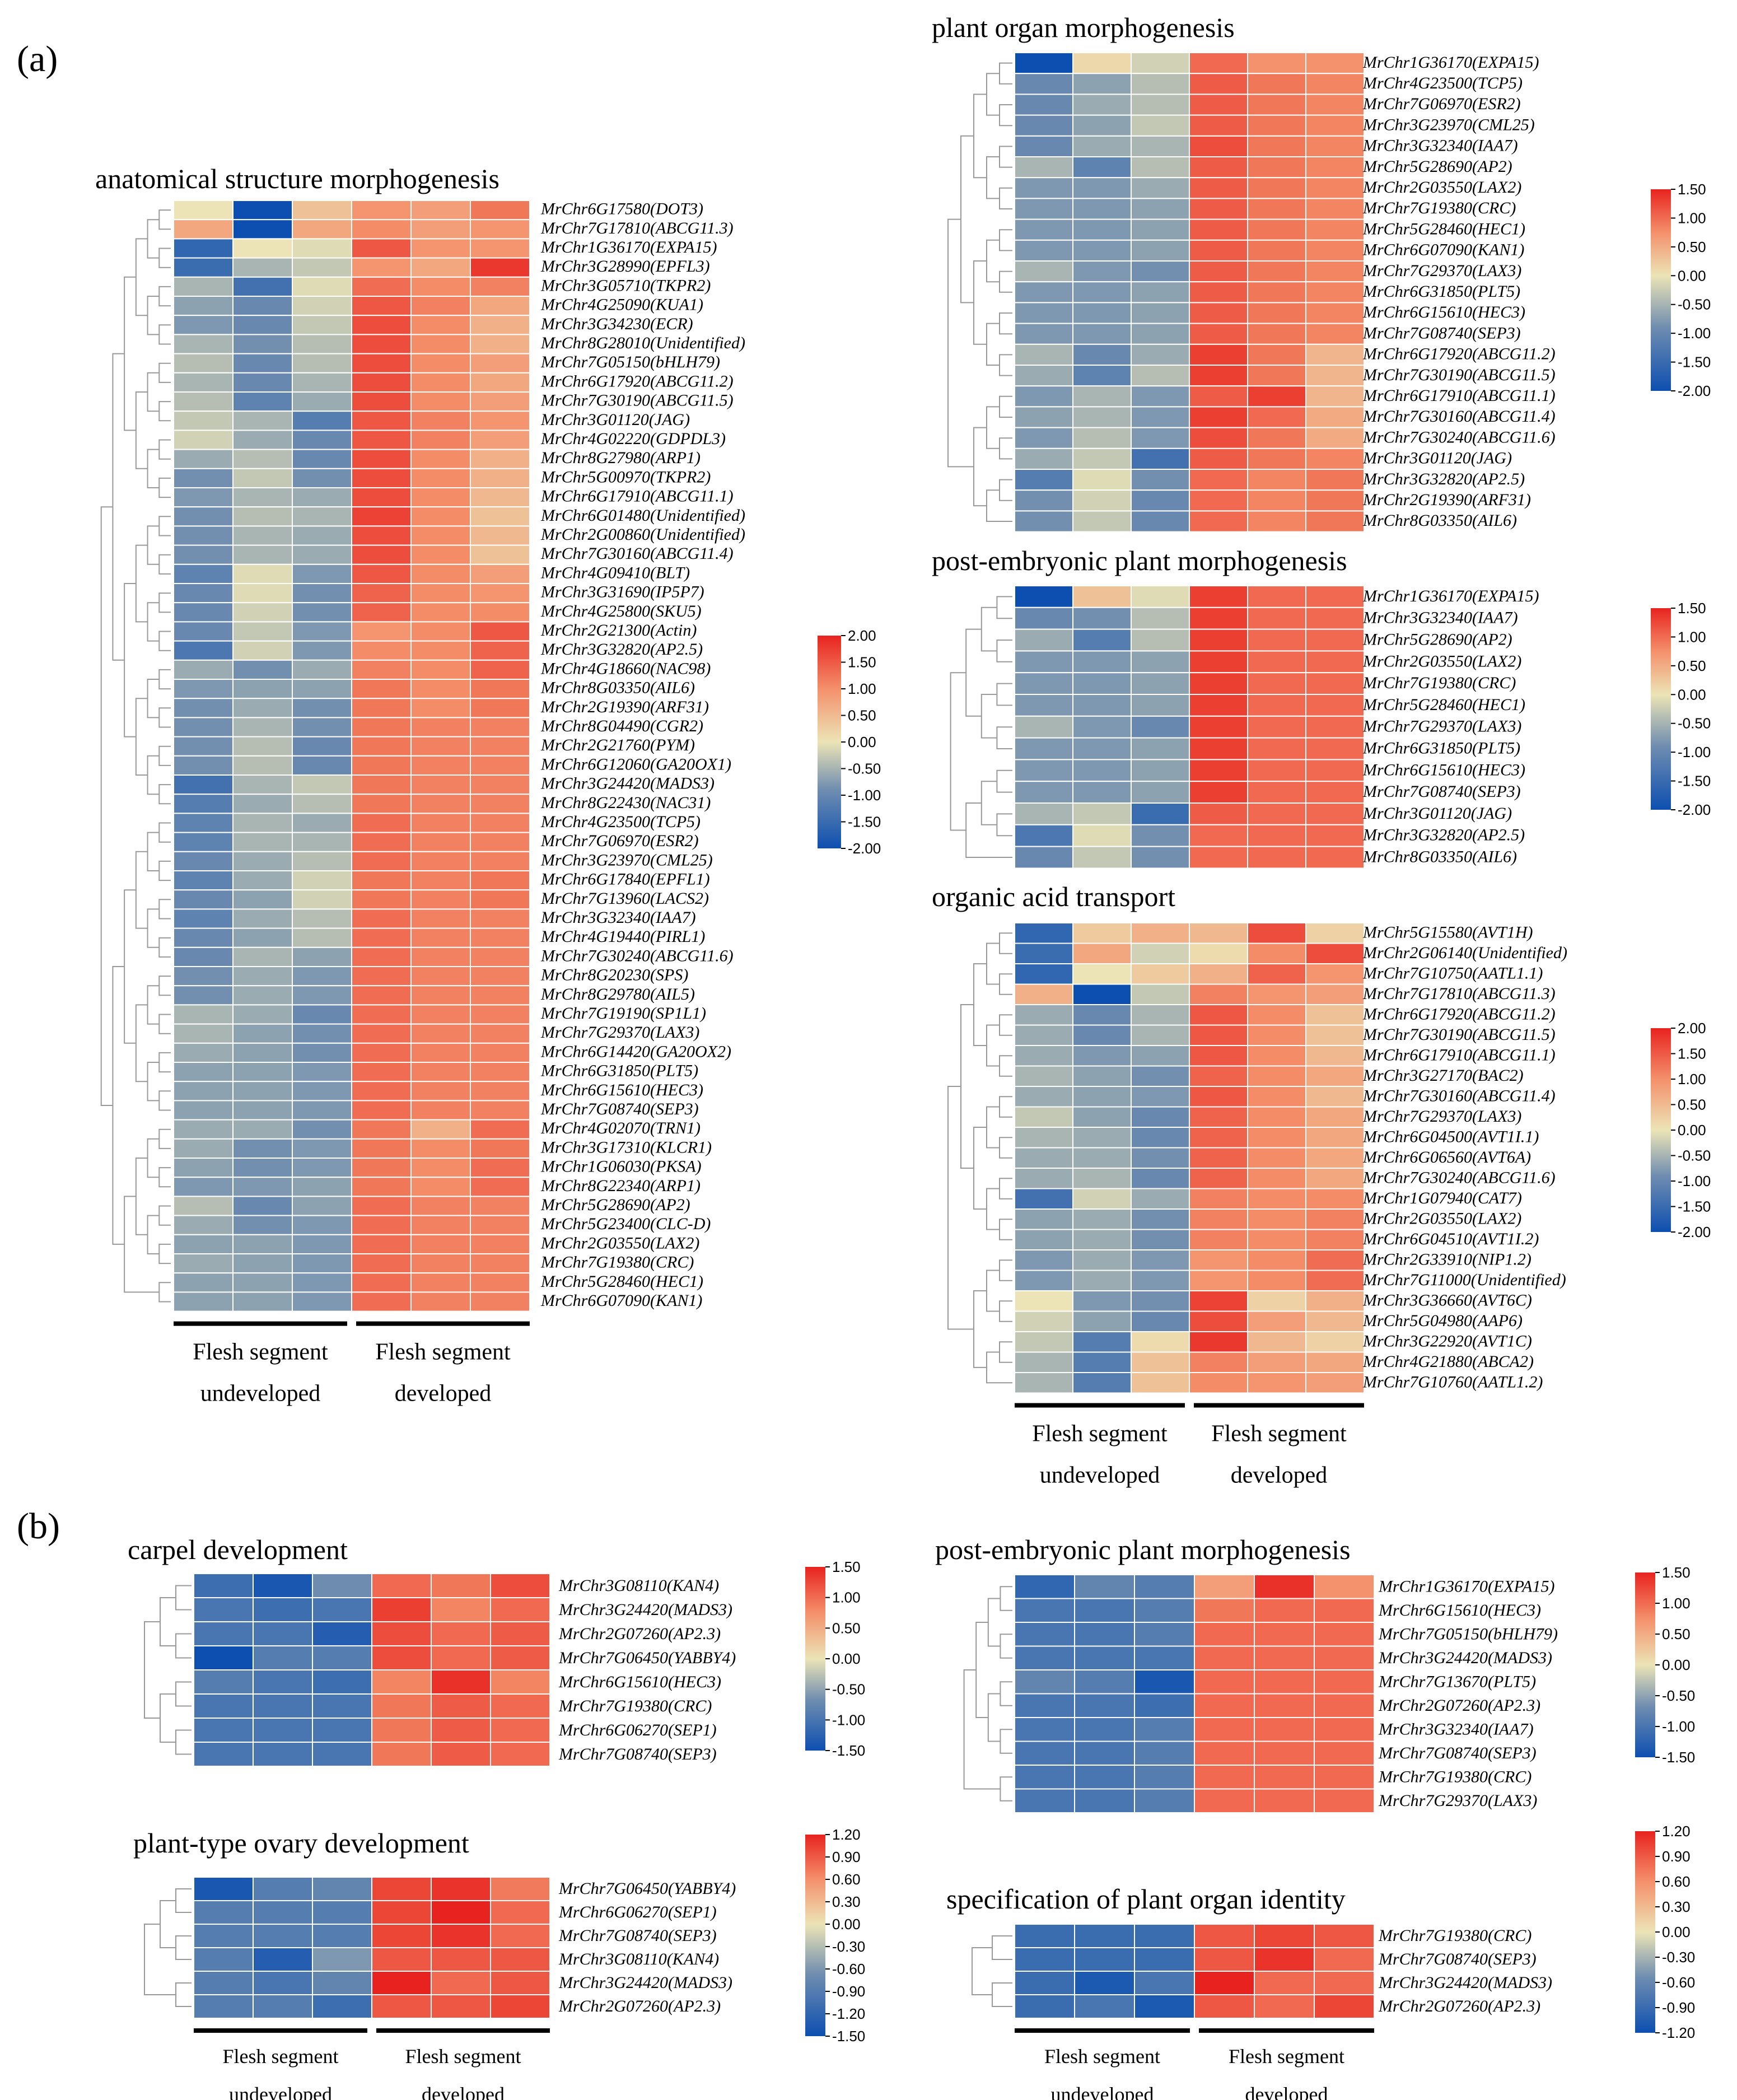  What do you see at coordinates (625, 477) in the screenshot?
I see `gene-label: MrChr5G00970(TKPR2)` at bounding box center [625, 477].